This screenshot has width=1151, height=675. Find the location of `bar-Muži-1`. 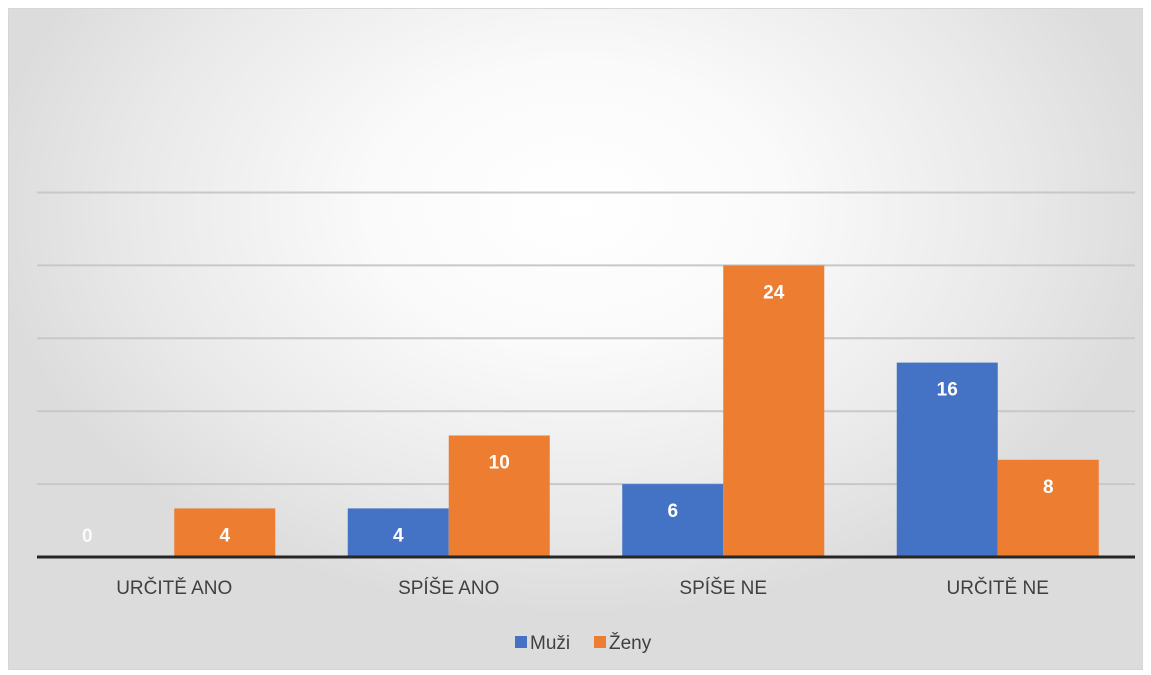

bar-Muži-1 is located at coordinates (398, 532).